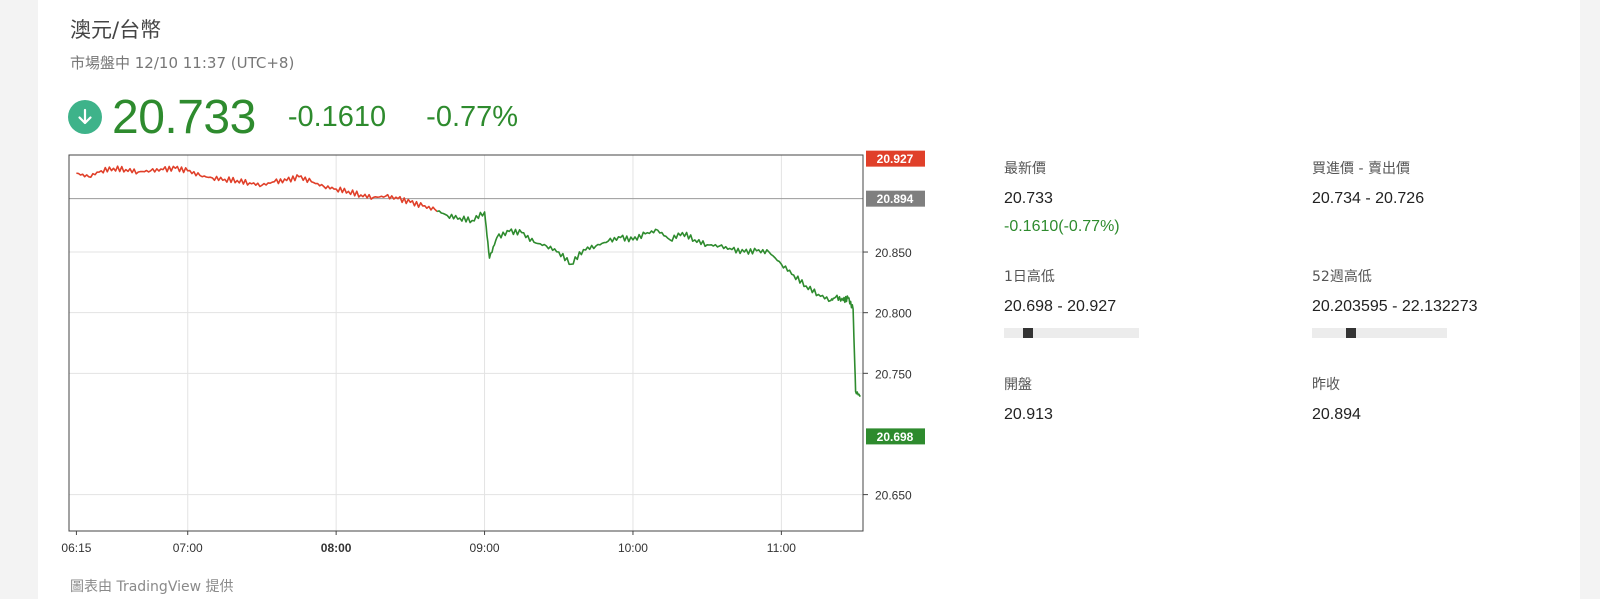  I want to click on x-tick-label: 09:00, so click(485, 548).